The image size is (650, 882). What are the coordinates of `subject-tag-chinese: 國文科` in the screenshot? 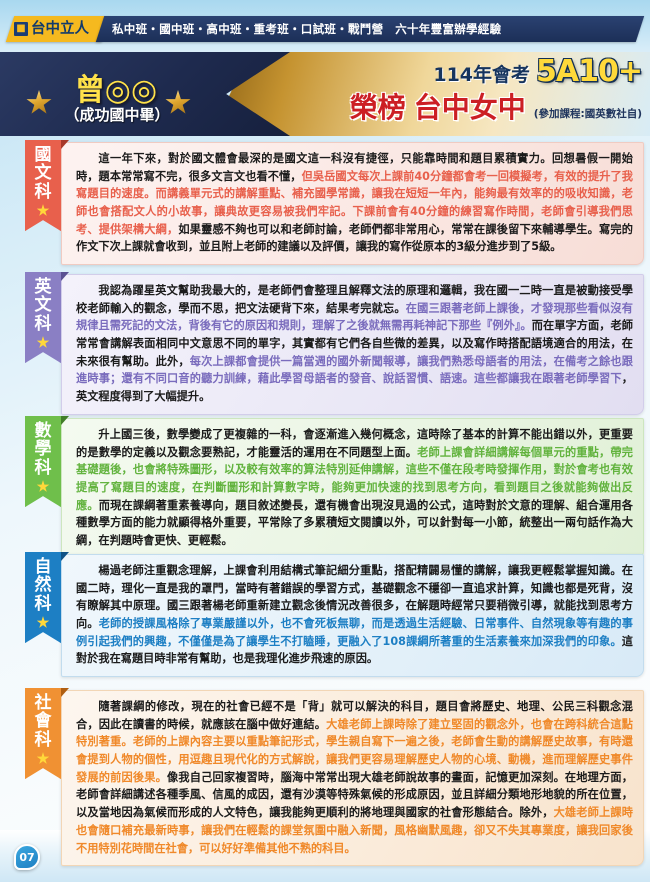 It's located at (43, 186).